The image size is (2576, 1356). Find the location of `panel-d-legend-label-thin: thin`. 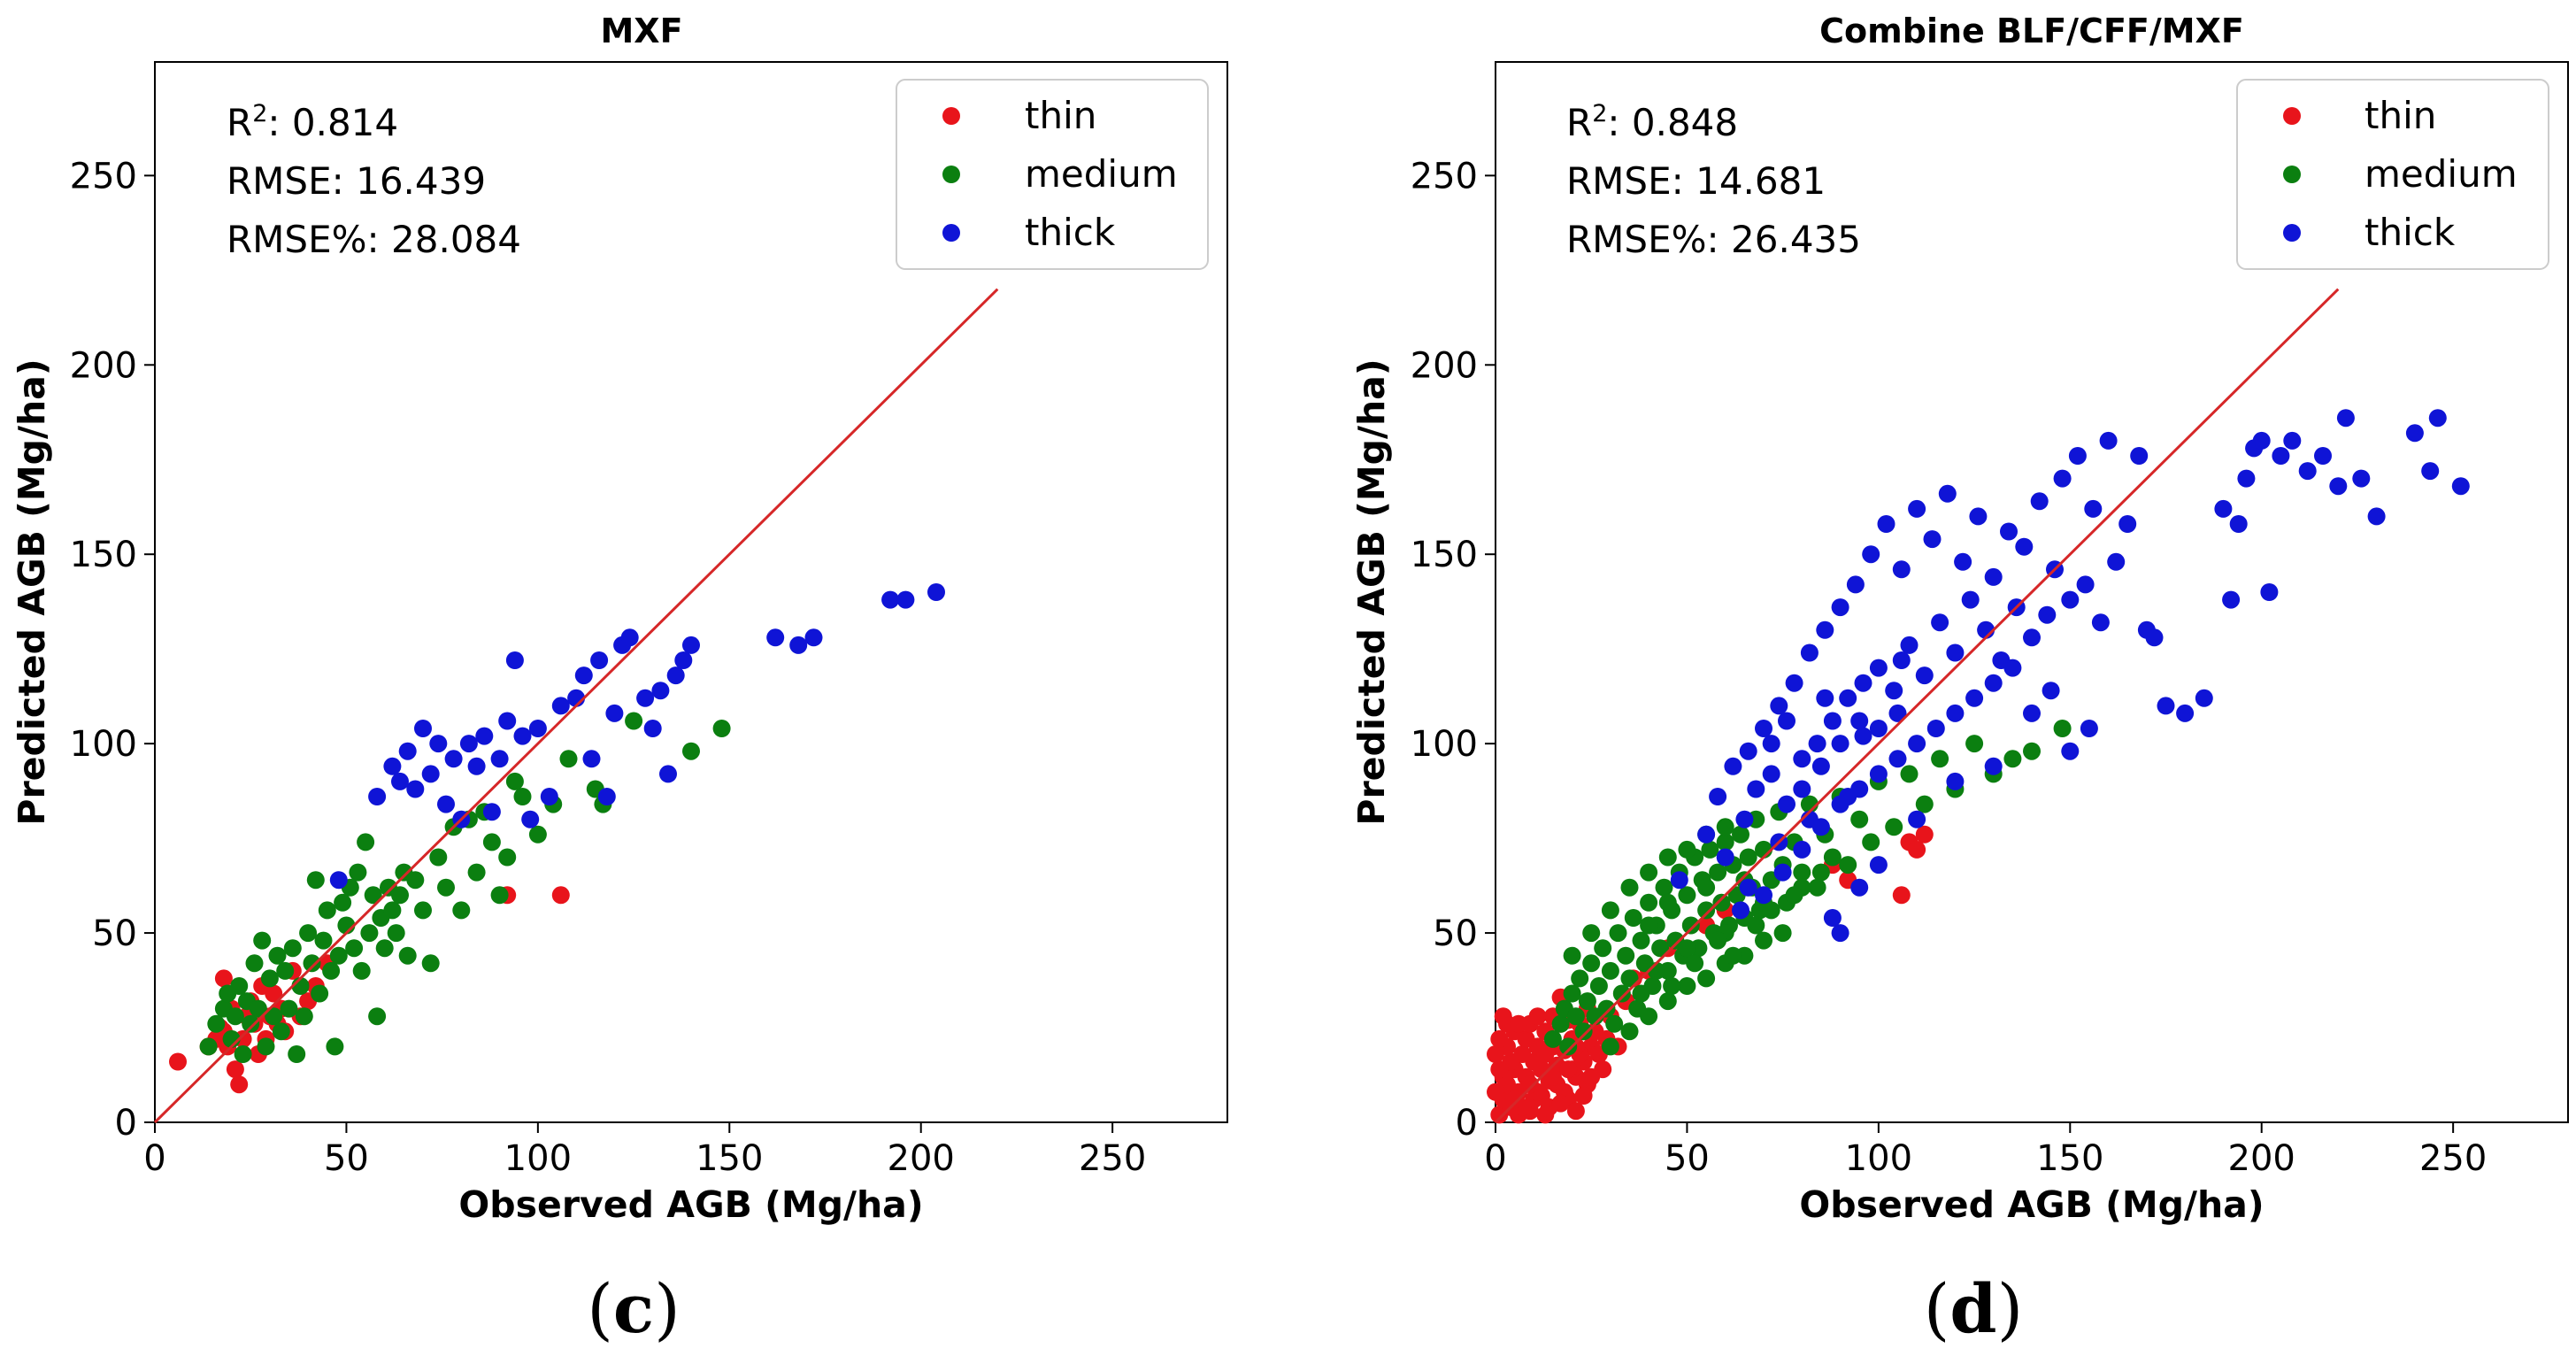

panel-d-legend-label-thin: thin is located at coordinates (2400, 115).